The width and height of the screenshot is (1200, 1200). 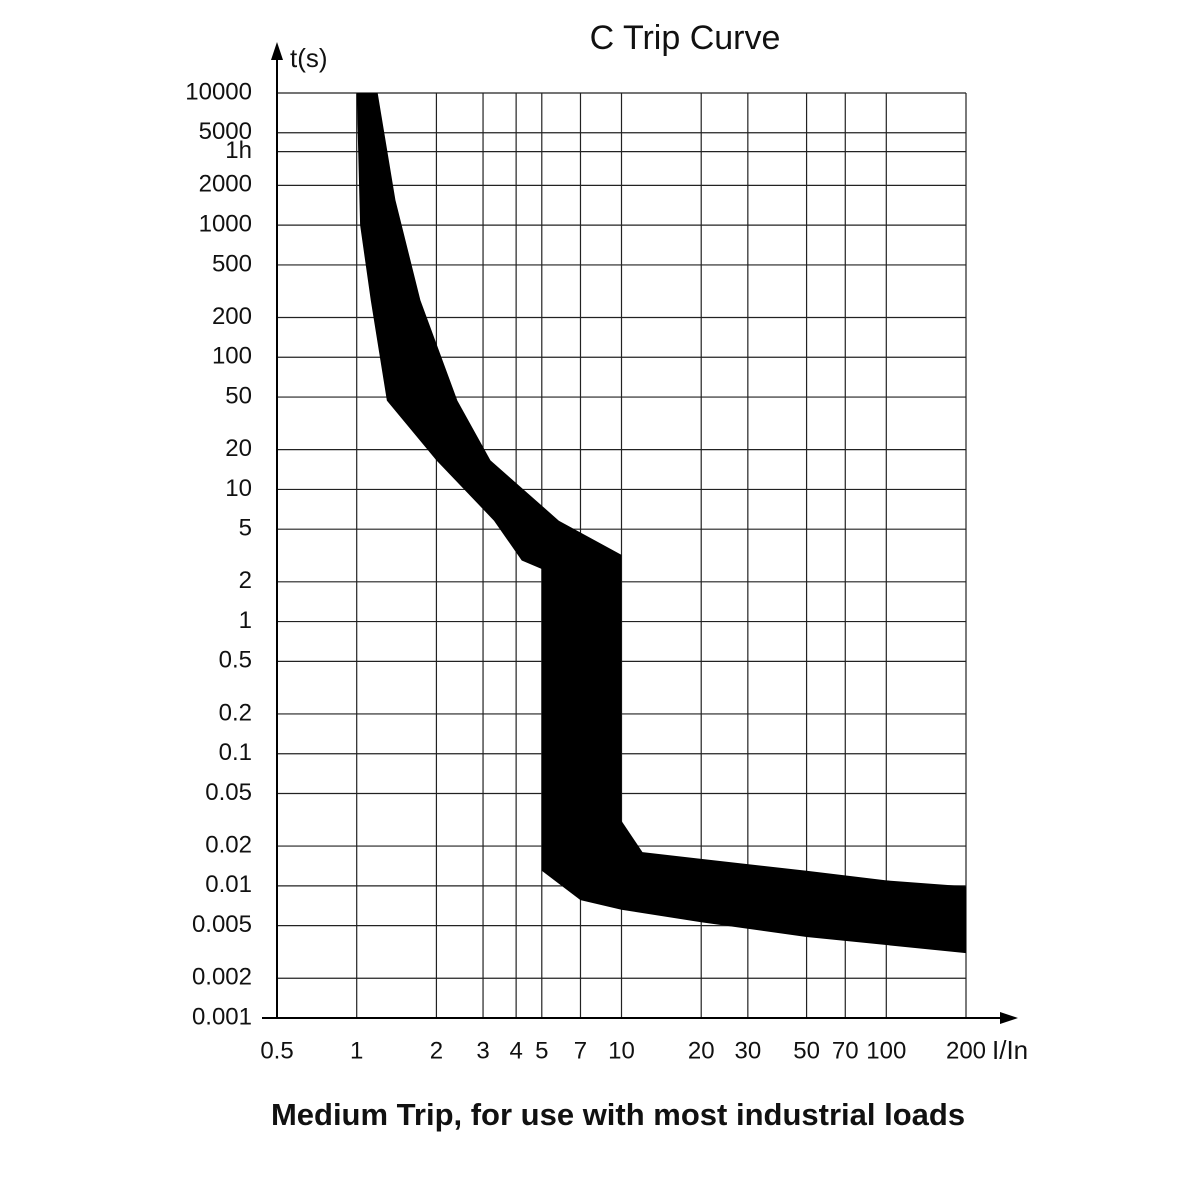 I want to click on y-tick-label: 10000, so click(x=218, y=91).